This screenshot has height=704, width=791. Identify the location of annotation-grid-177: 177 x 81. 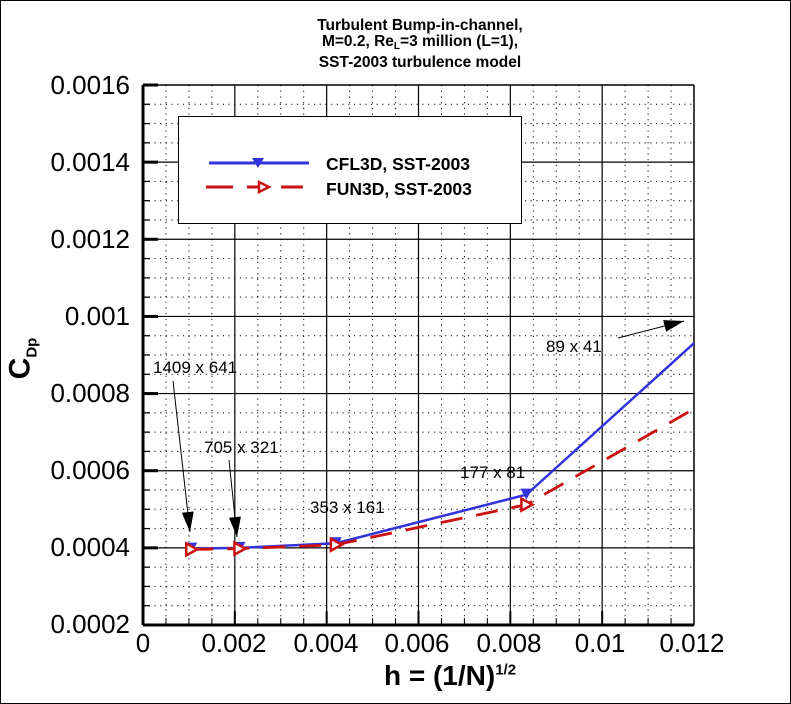
(493, 472).